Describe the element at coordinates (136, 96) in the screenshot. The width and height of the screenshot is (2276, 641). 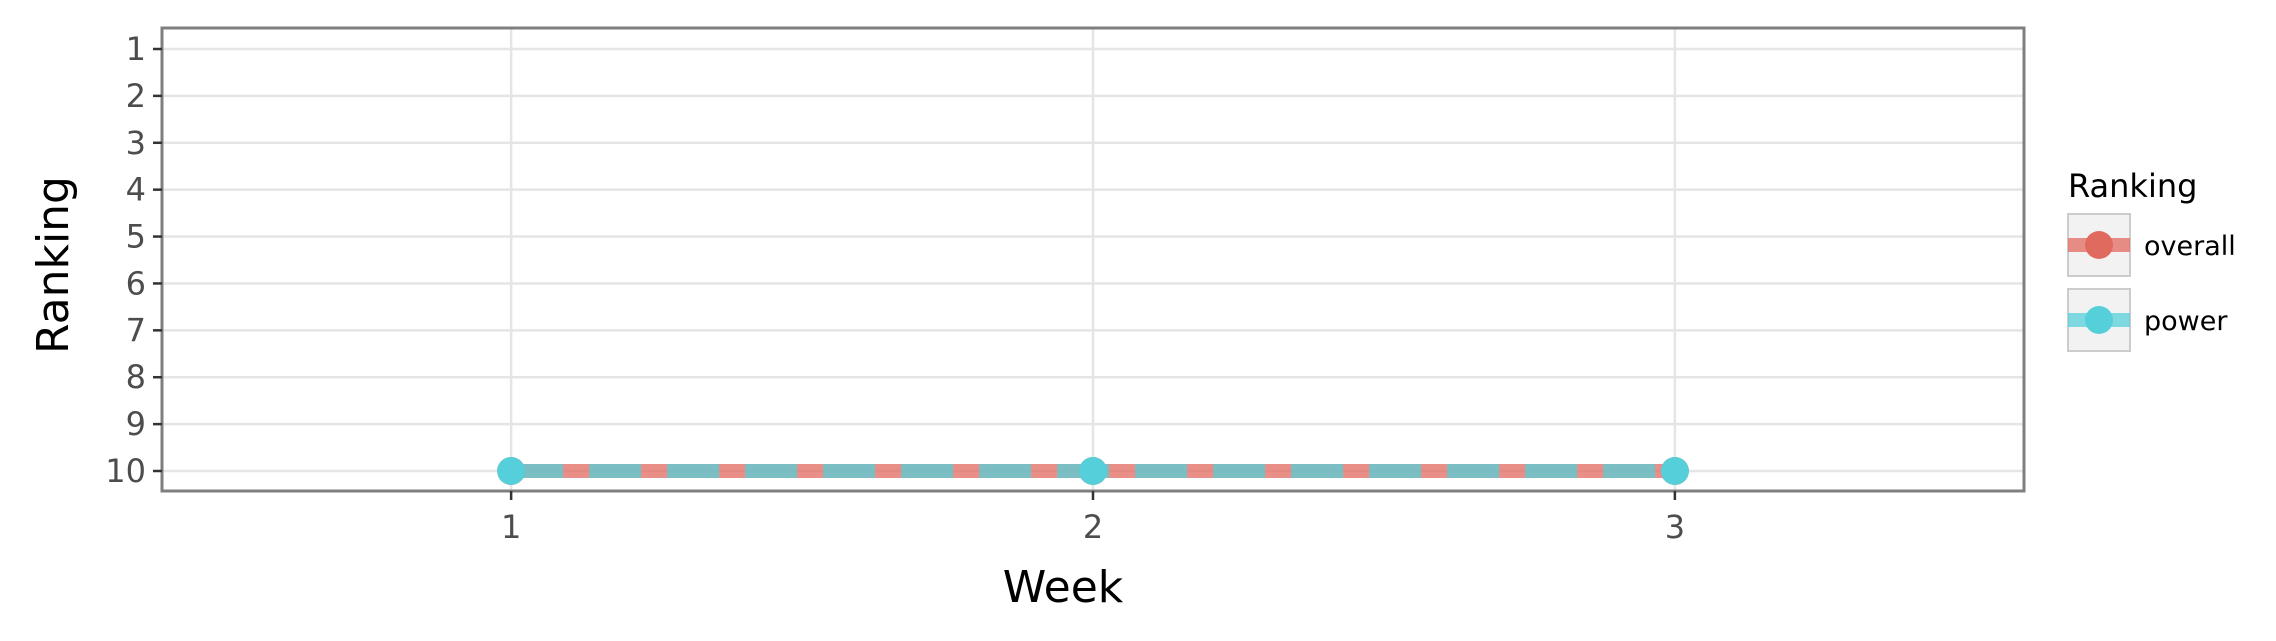
I see `y-tick-label: 2` at that location.